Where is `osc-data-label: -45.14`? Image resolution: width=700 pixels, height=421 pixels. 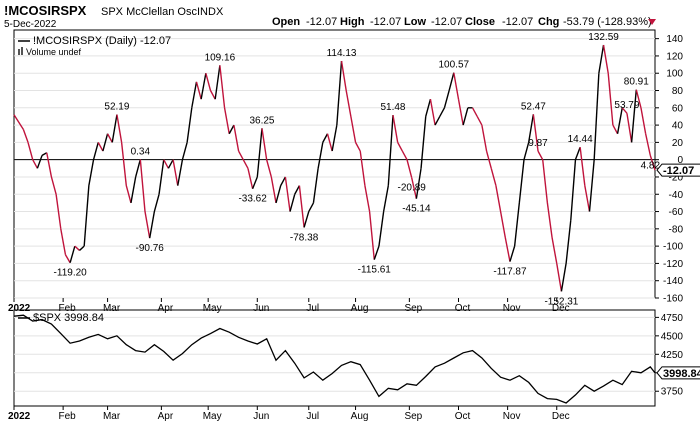
osc-data-label: -45.14 is located at coordinates (416, 209).